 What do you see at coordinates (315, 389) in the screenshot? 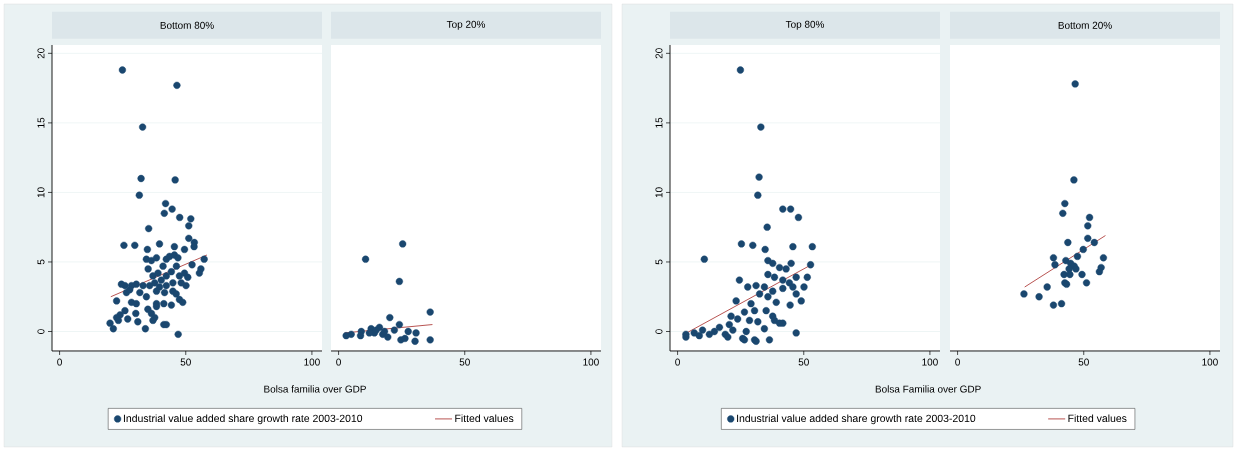
I see `x-axis-title: Bolsa familia over GDP` at bounding box center [315, 389].